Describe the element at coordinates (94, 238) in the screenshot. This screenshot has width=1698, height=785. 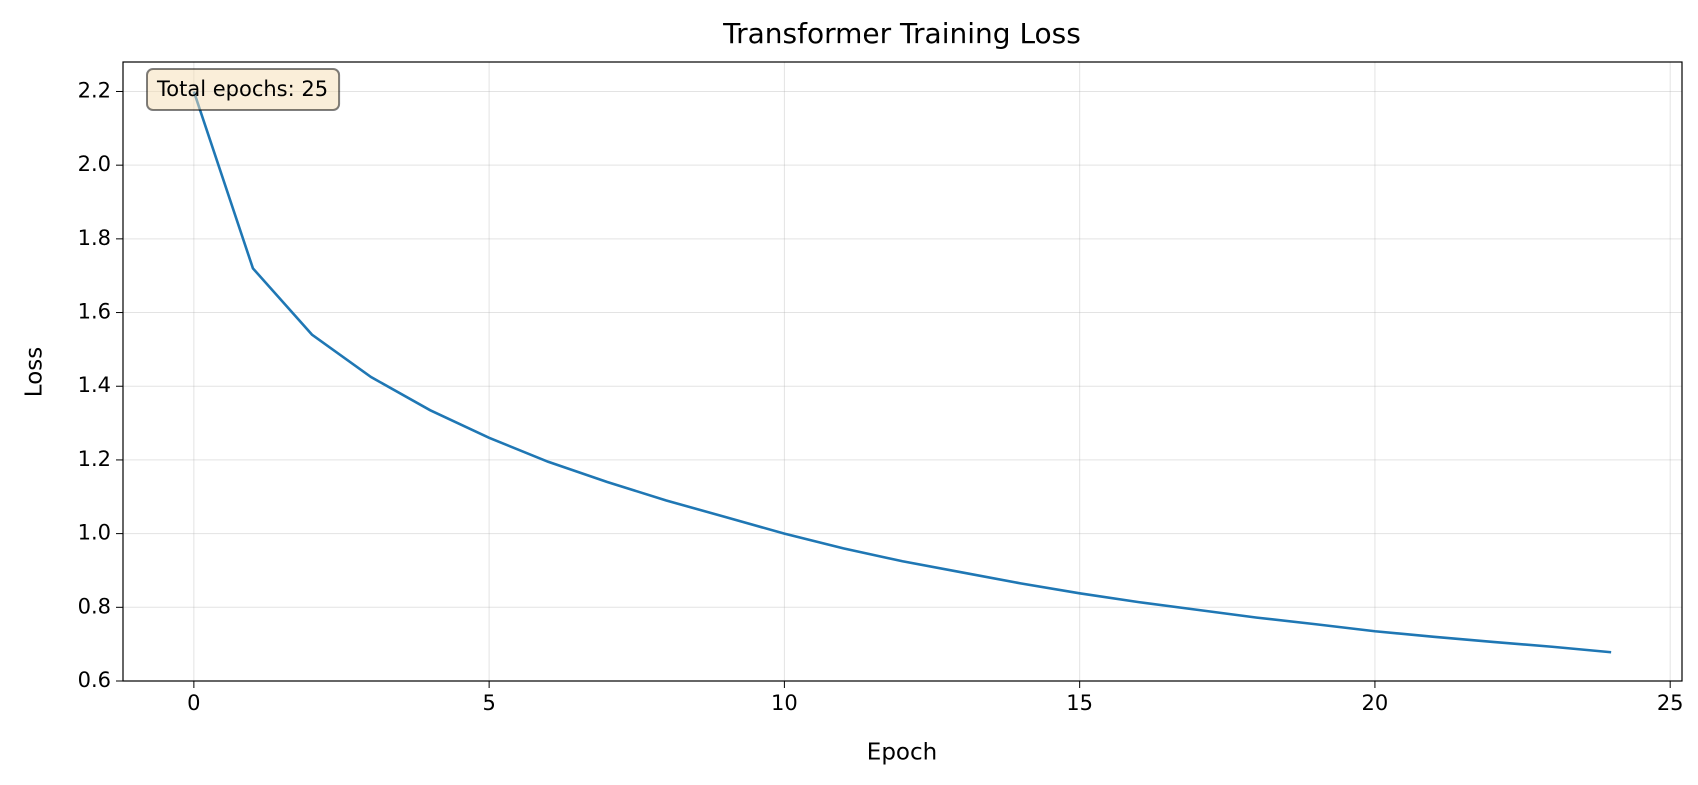
I see `y-tick-label: 1.8` at that location.